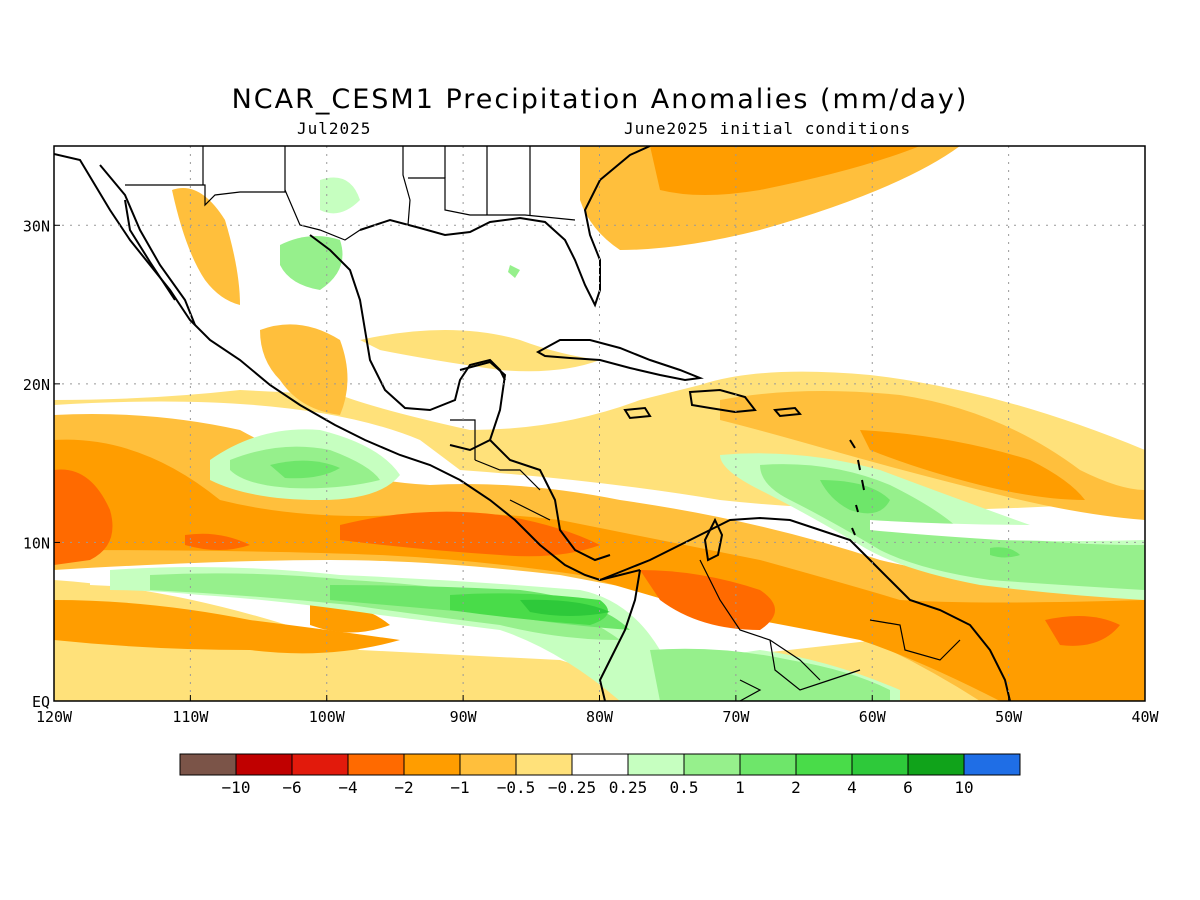 The width and height of the screenshot is (1200, 900). What do you see at coordinates (740, 787) in the screenshot?
I see `colorbar-label: 1` at bounding box center [740, 787].